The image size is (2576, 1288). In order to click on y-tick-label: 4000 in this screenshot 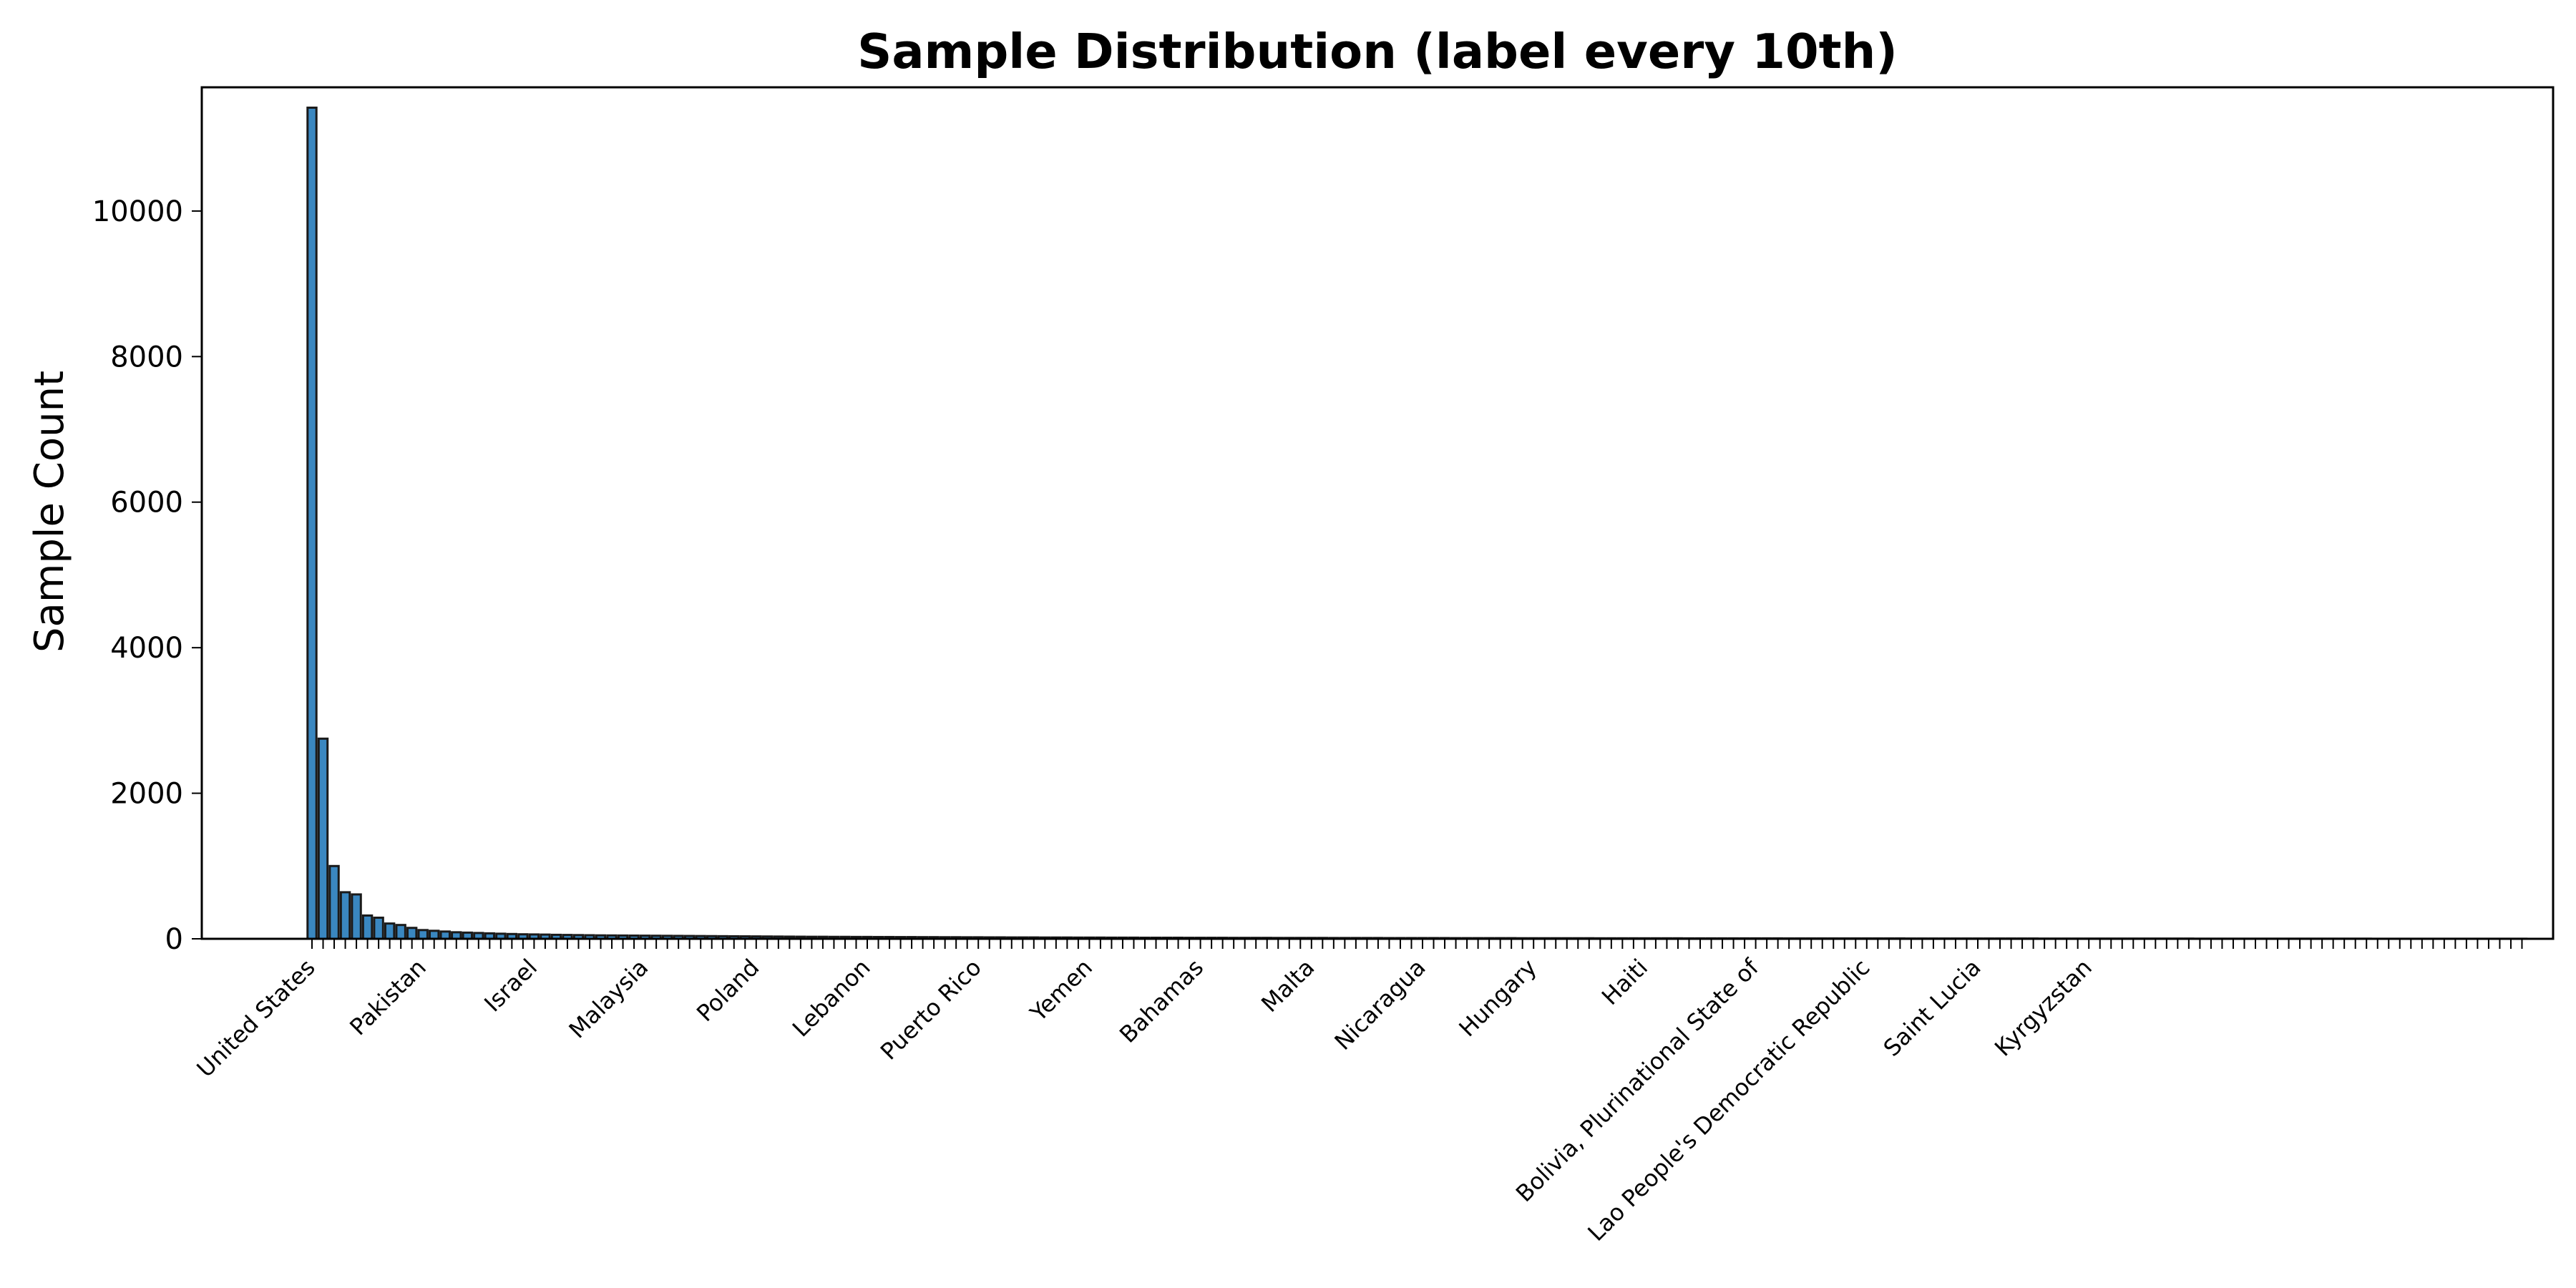, I will do `click(146, 648)`.